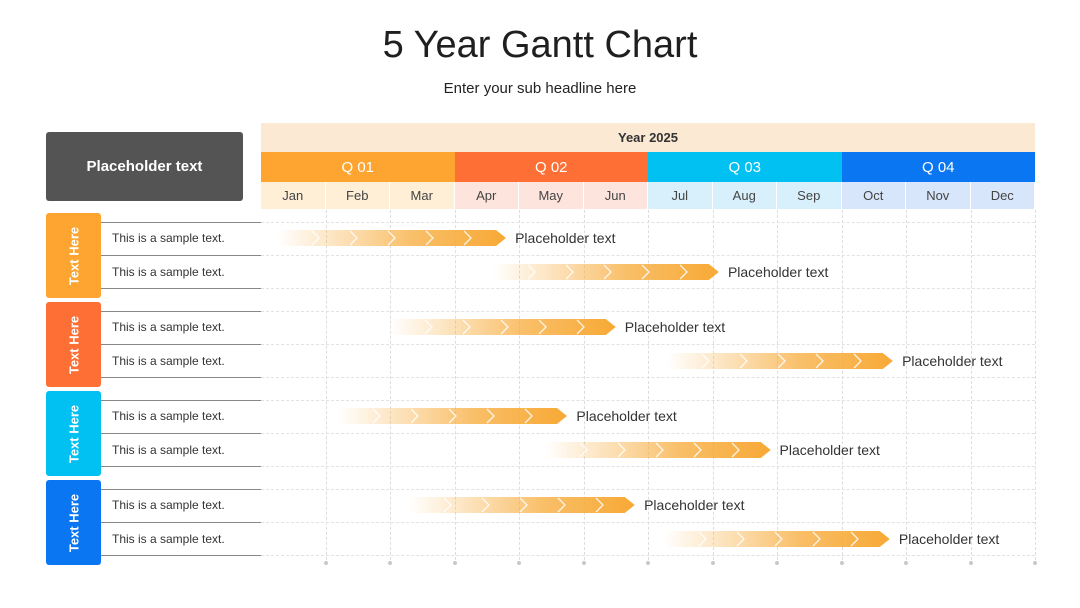 The image size is (1080, 608). What do you see at coordinates (551, 167) in the screenshot?
I see `quarter-header-2: Q 02` at bounding box center [551, 167].